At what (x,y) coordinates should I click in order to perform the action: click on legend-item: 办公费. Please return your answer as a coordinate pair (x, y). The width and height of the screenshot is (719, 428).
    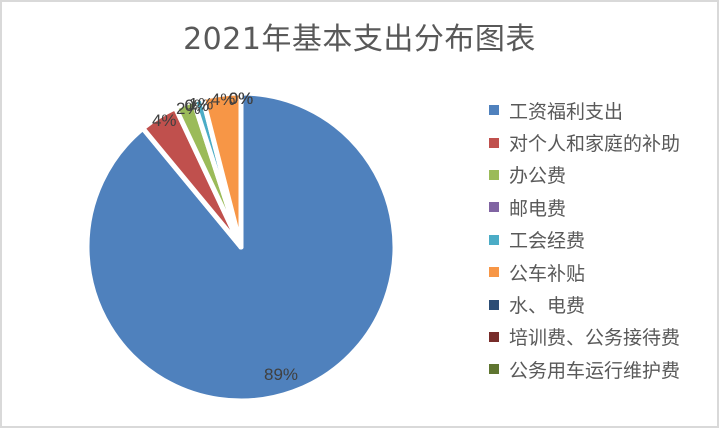
    Looking at the image, I should click on (584, 175).